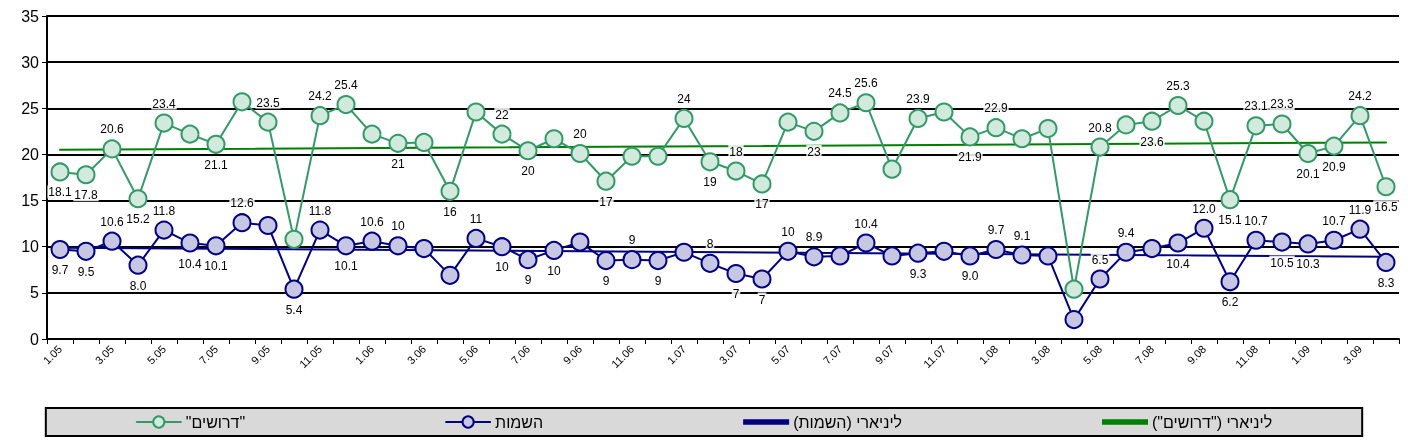 This screenshot has height=440, width=1408. Describe the element at coordinates (1230, 220) in the screenshot. I see `data-label: 15.1` at that location.